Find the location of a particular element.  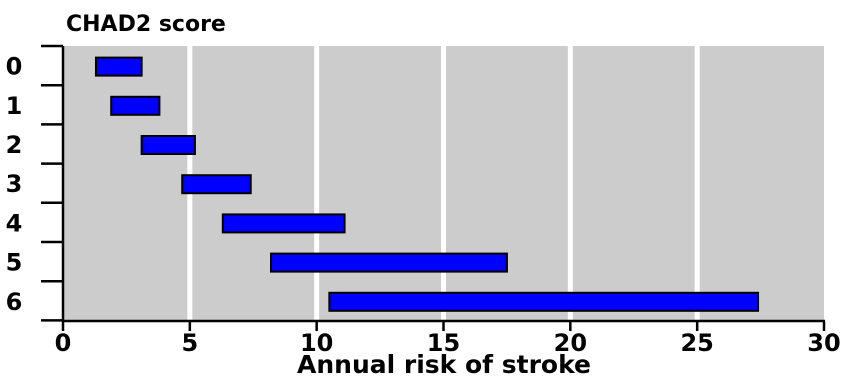

y-tick-label-3: 3 is located at coordinates (14, 184).